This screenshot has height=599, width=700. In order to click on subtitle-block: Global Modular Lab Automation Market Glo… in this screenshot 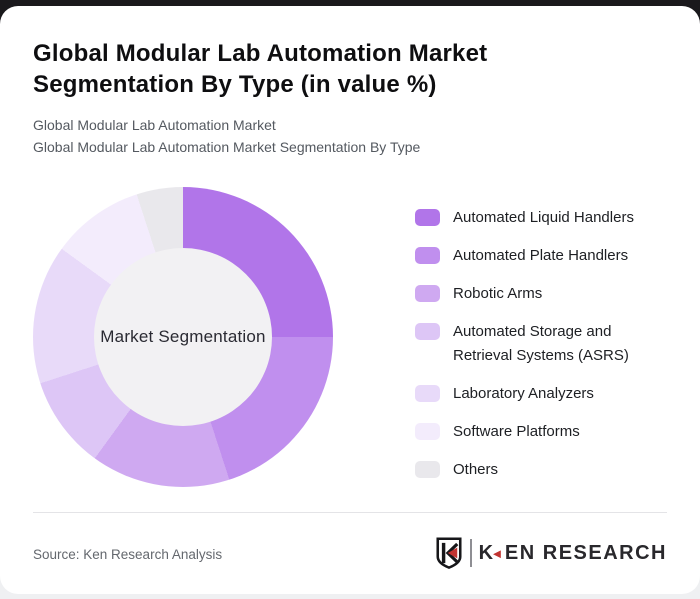, I will do `click(226, 136)`.